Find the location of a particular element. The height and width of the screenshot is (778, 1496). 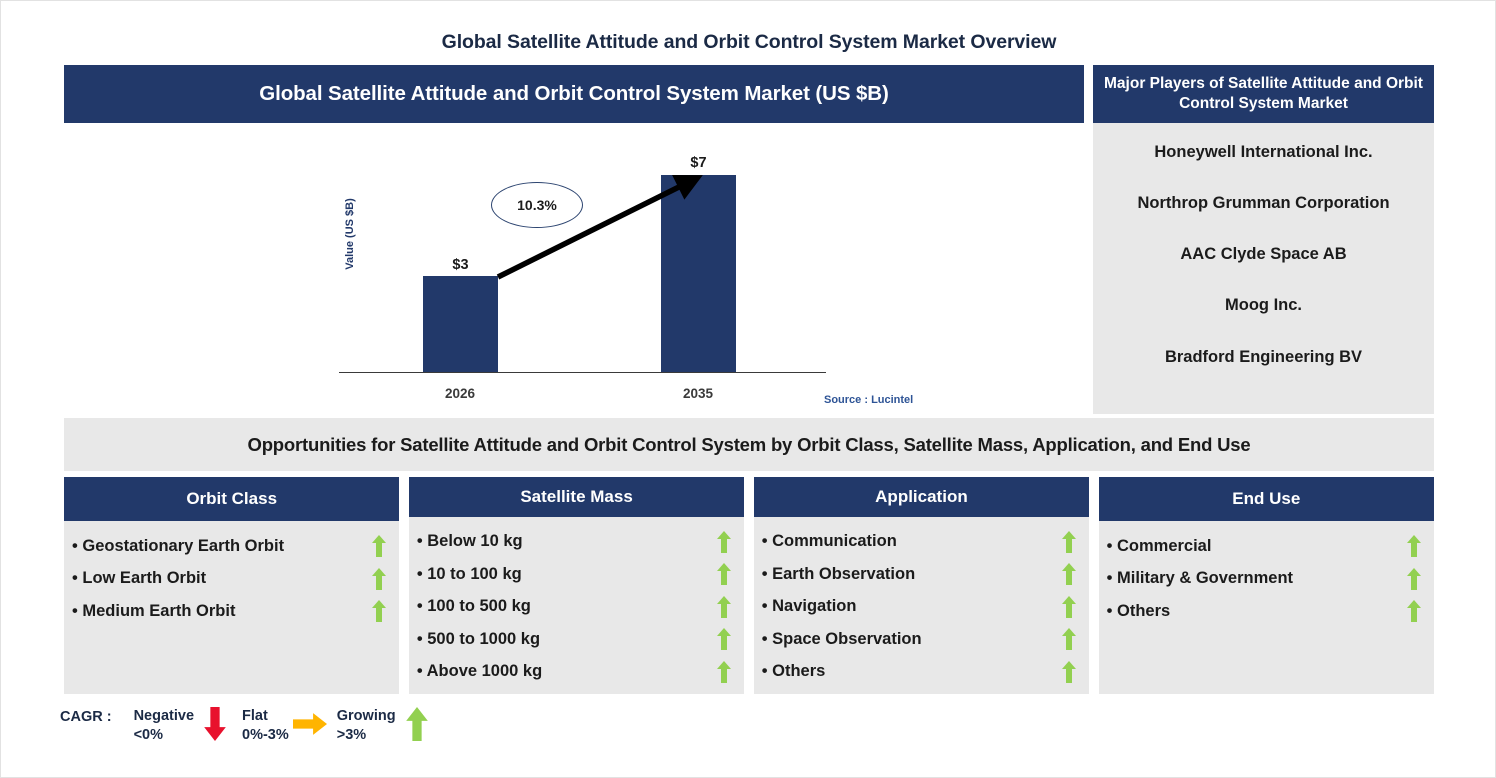

list-item: Bradford Engineering BV is located at coordinates (1263, 356).